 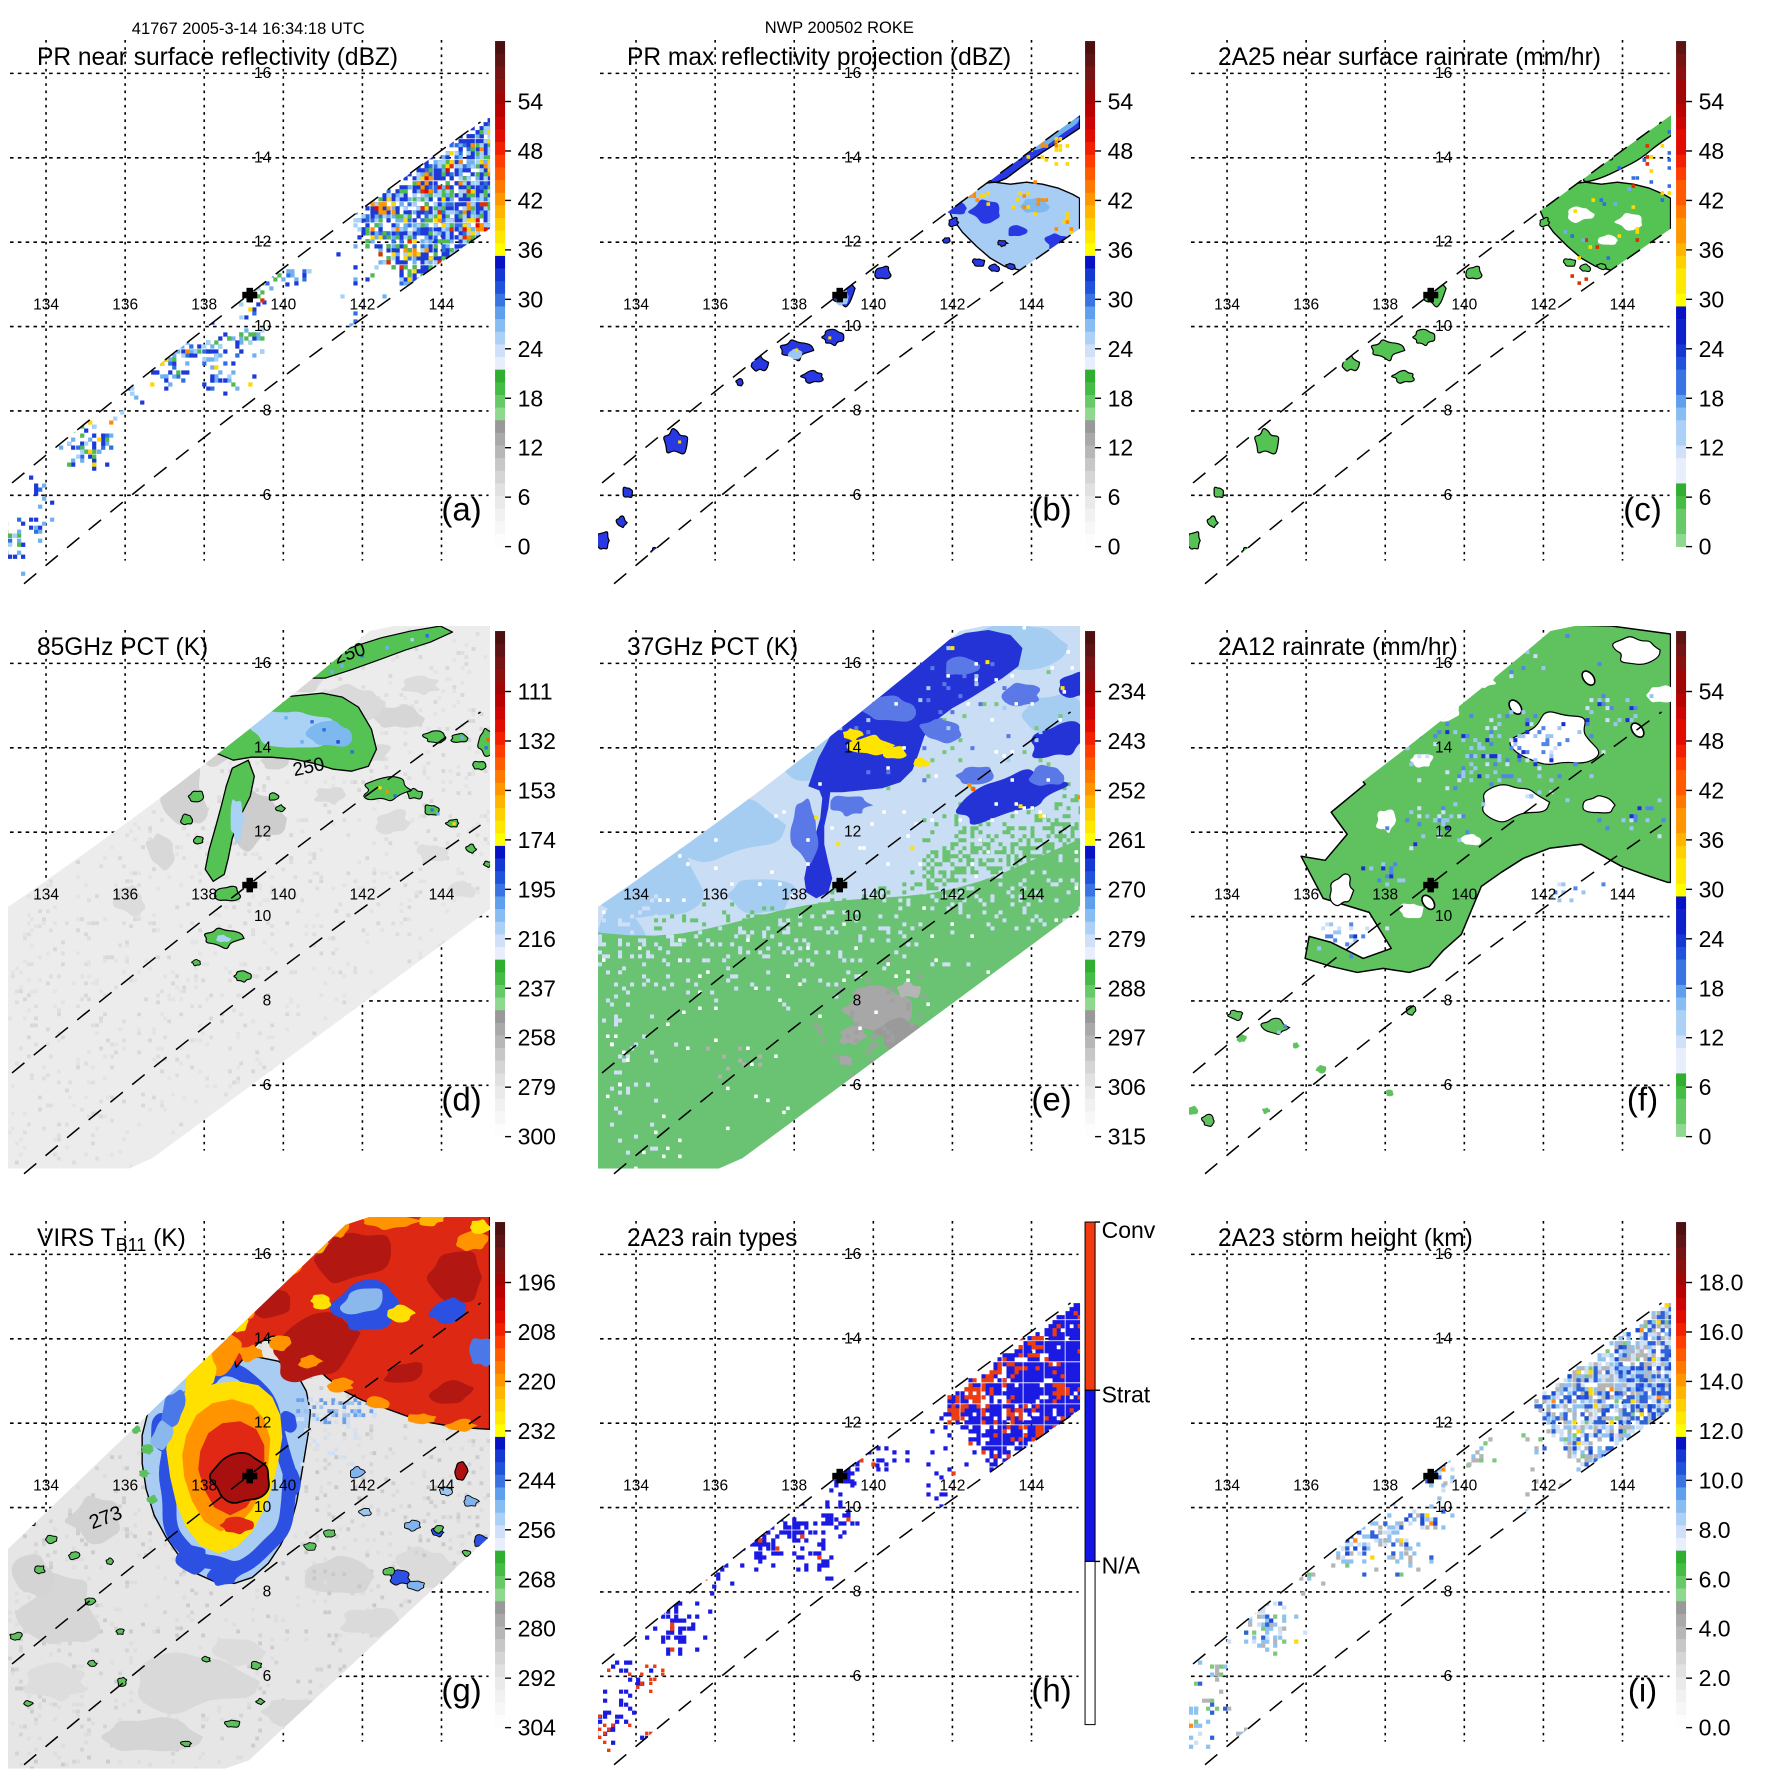 I want to click on svg-text: 54, so click(x=531, y=102).